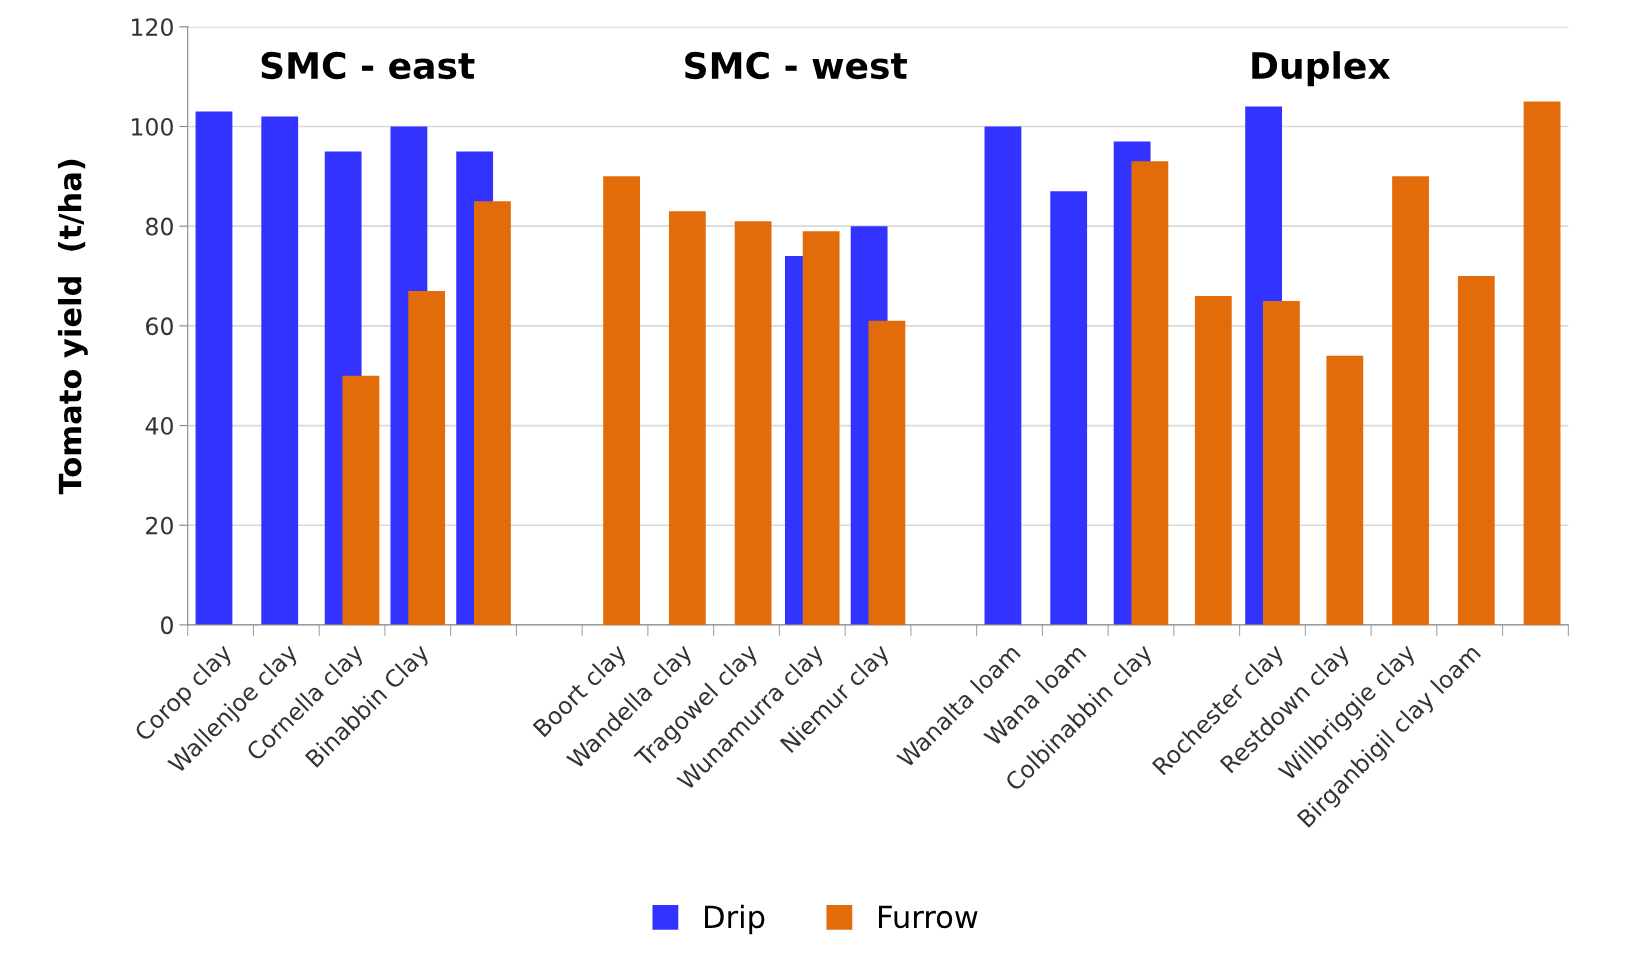 This screenshot has height=957, width=1632. I want to click on y-tick-label: 40, so click(159, 425).